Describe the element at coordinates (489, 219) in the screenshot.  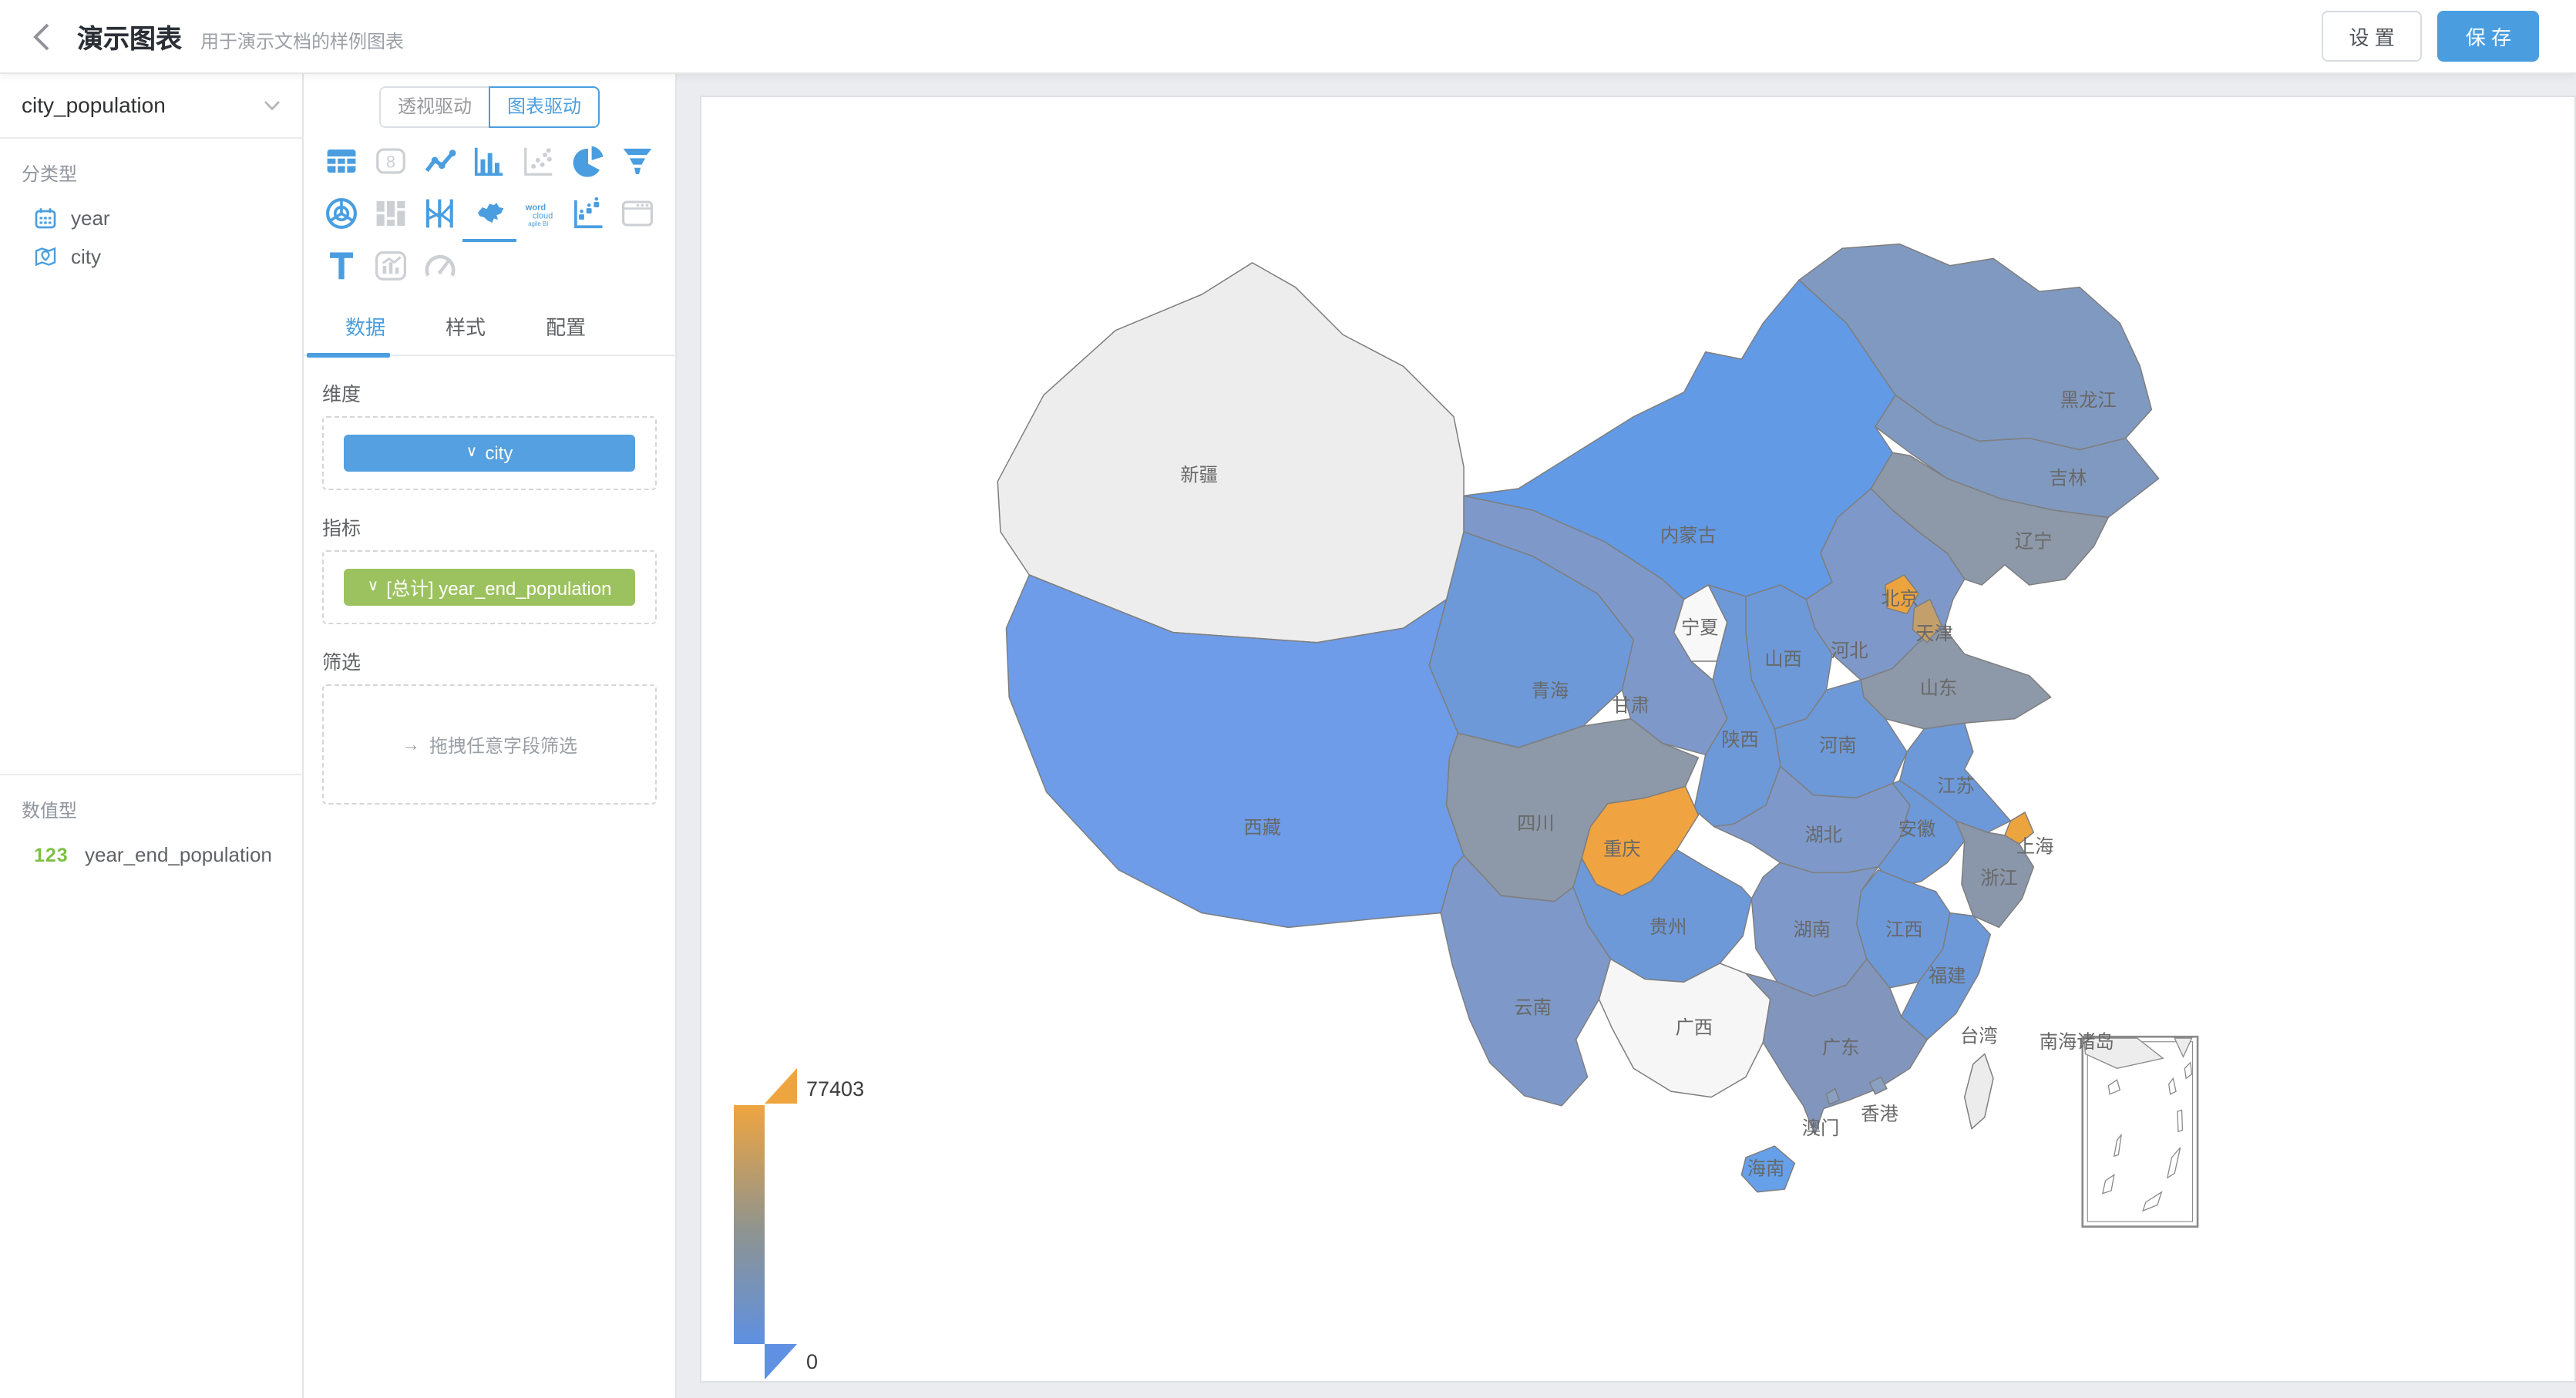
I see `china-map-icon` at that location.